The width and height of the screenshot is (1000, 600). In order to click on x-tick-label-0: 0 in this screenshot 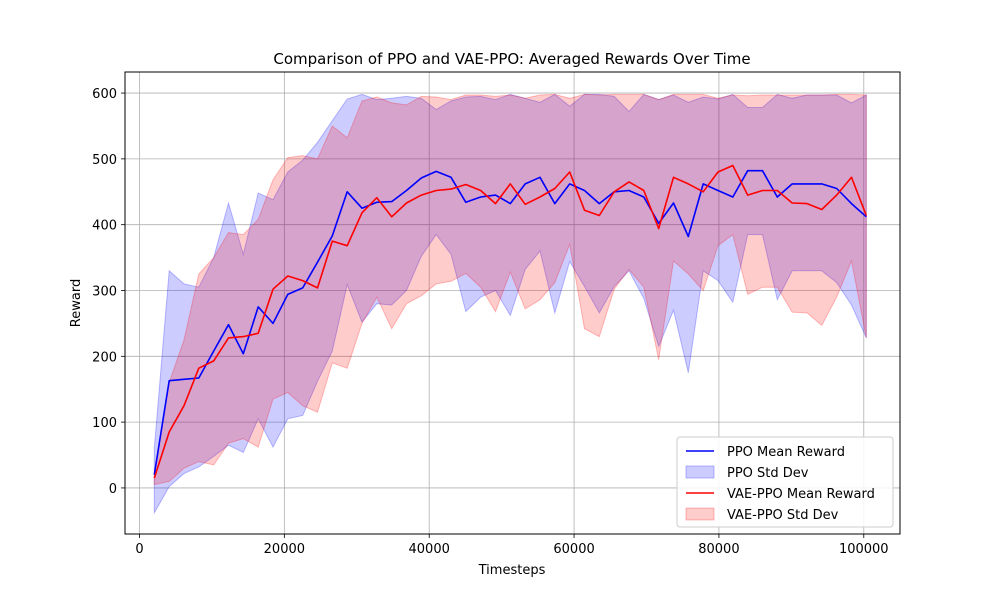, I will do `click(139, 549)`.